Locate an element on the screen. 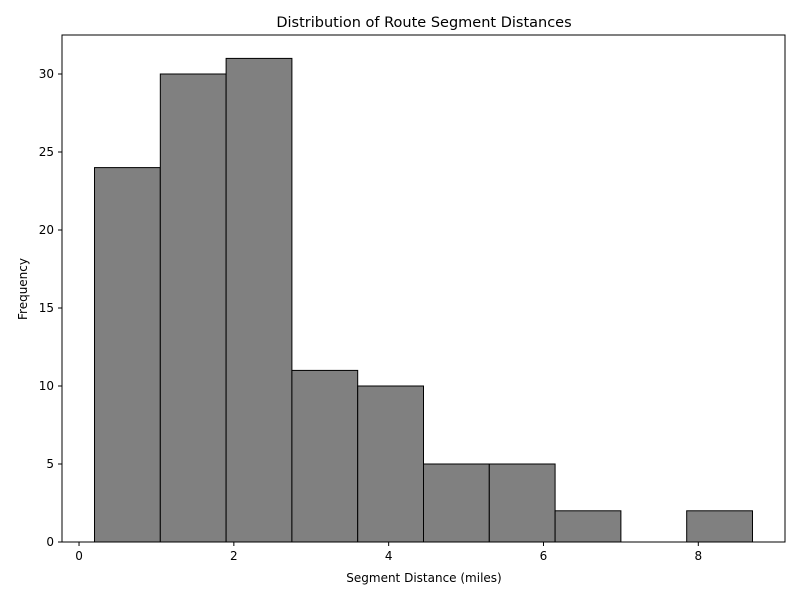  y-tick-label-2: 10 is located at coordinates (46, 386).